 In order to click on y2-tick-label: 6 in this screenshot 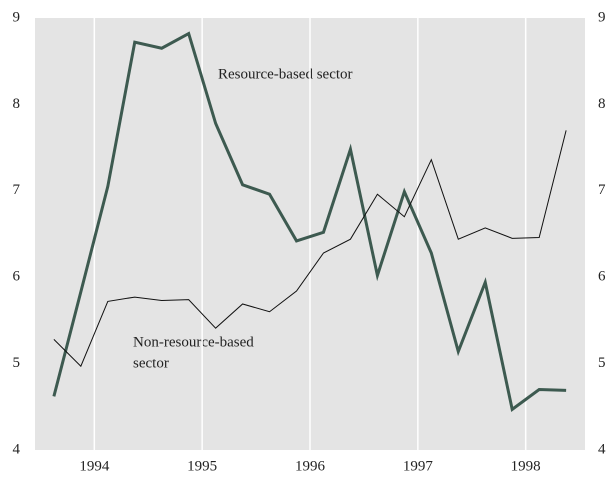, I will do `click(602, 277)`.